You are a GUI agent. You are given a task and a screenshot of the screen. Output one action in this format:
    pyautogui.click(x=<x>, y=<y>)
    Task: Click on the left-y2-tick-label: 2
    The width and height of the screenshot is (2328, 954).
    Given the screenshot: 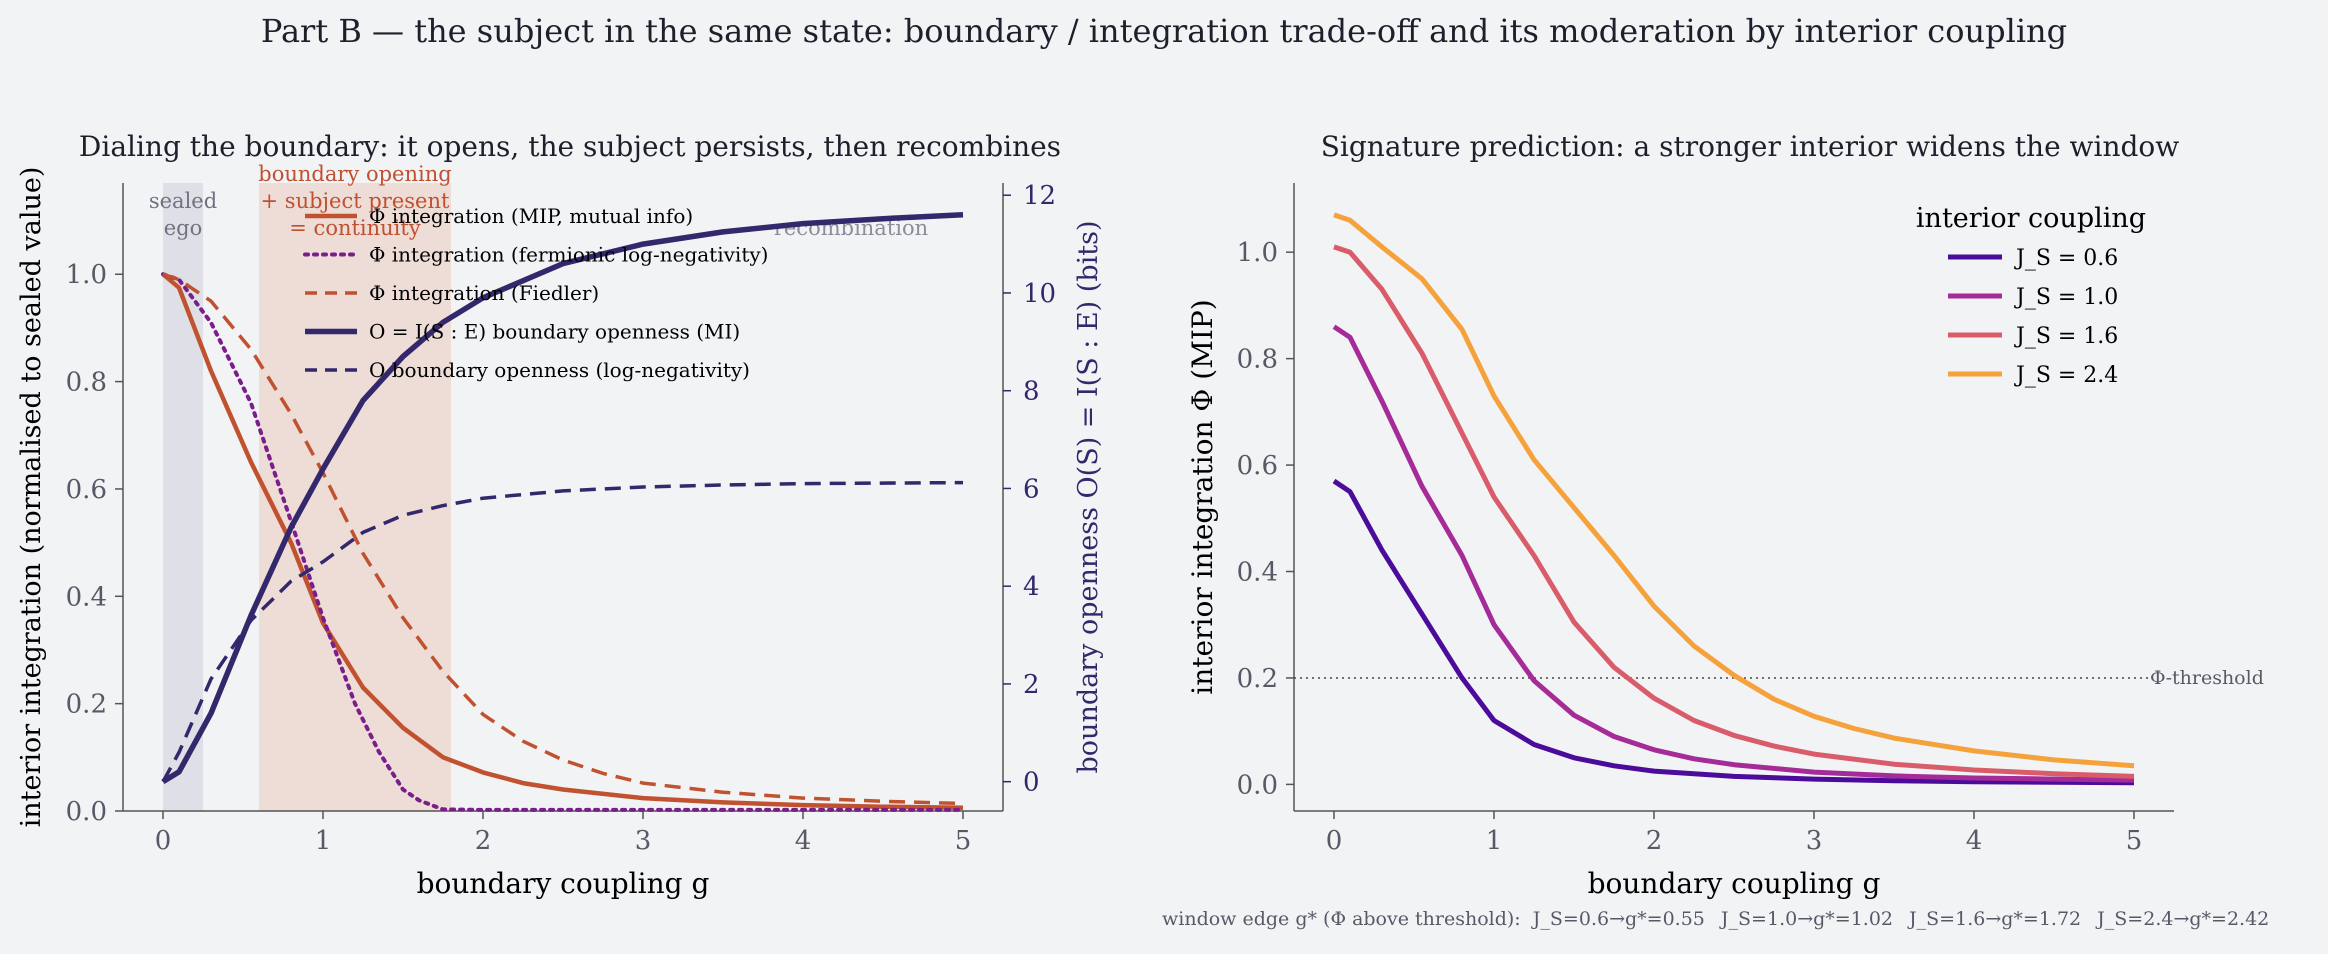 What is the action you would take?
    pyautogui.click(x=1031, y=685)
    